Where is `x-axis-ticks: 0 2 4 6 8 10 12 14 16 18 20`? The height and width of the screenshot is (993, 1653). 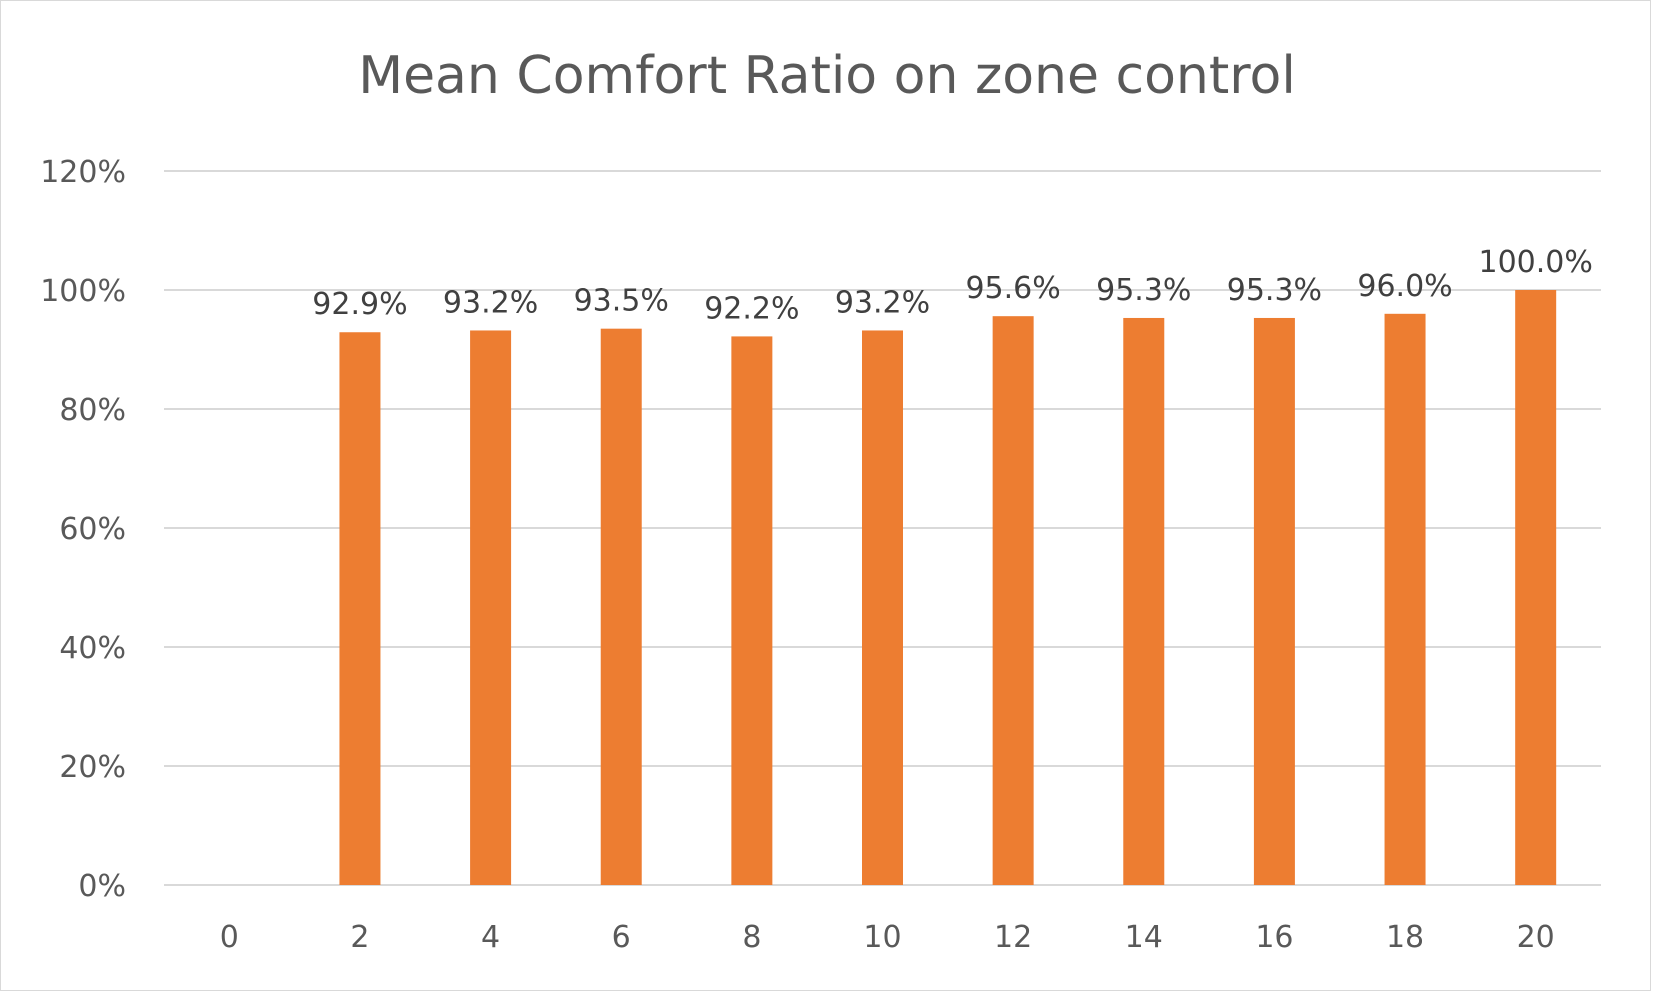 x-axis-ticks: 0 2 4 6 8 10 12 14 16 18 20 is located at coordinates (887, 937).